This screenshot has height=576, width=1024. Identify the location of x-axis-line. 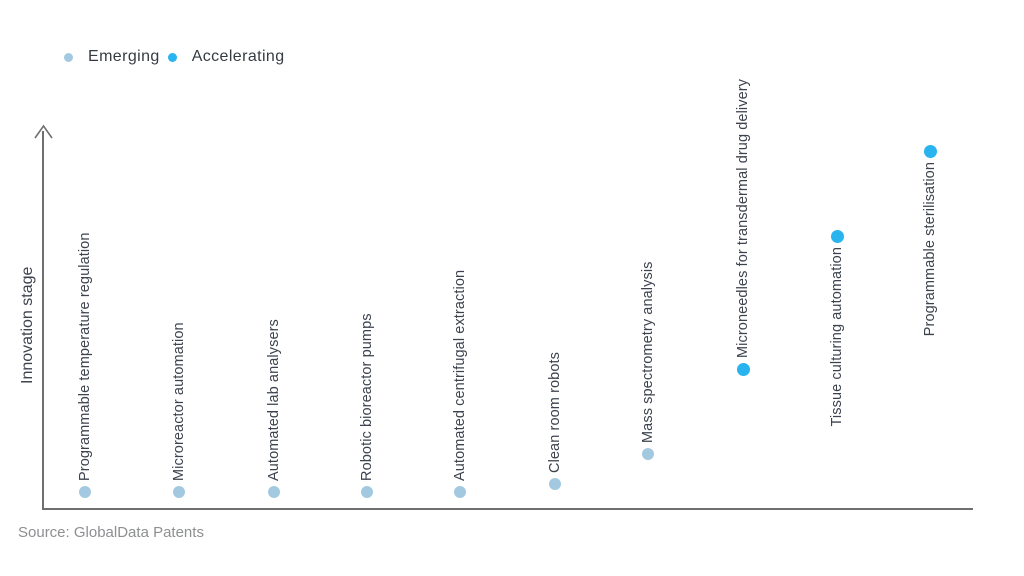
(507, 509).